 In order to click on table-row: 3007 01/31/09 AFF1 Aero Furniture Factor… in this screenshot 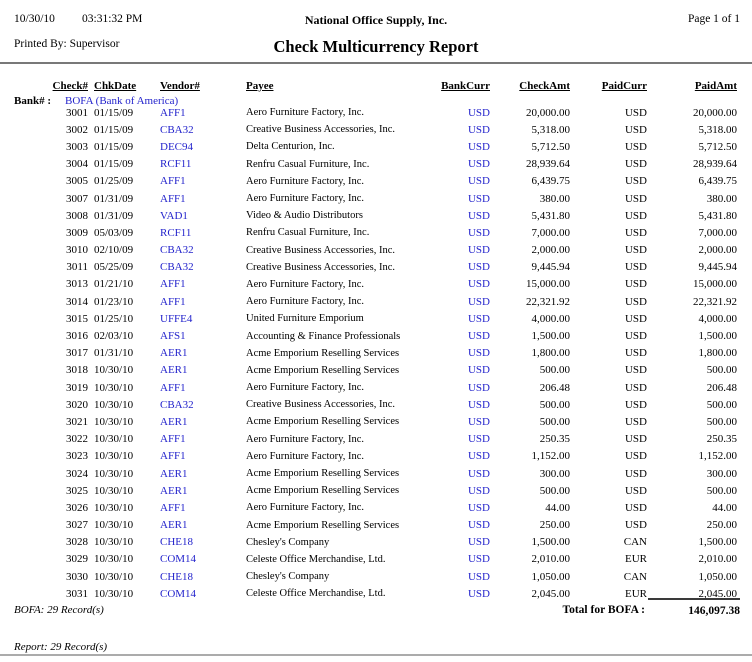, I will do `click(375, 198)`.